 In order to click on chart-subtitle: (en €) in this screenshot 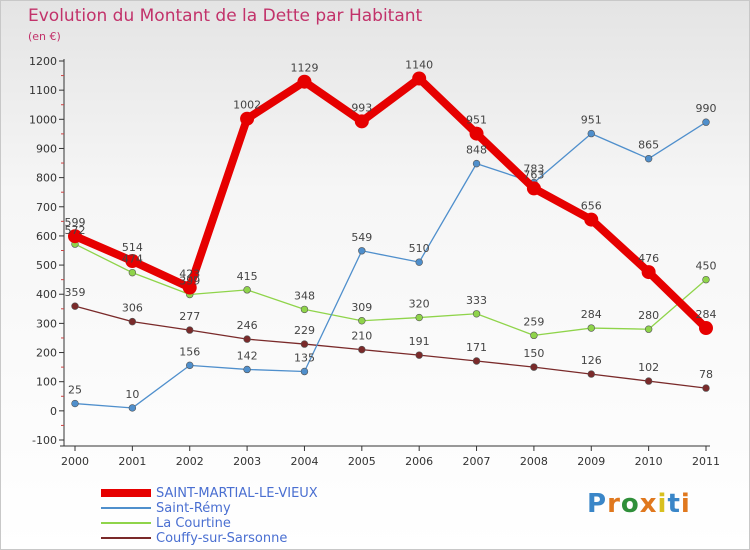, I will do `click(44, 36)`.